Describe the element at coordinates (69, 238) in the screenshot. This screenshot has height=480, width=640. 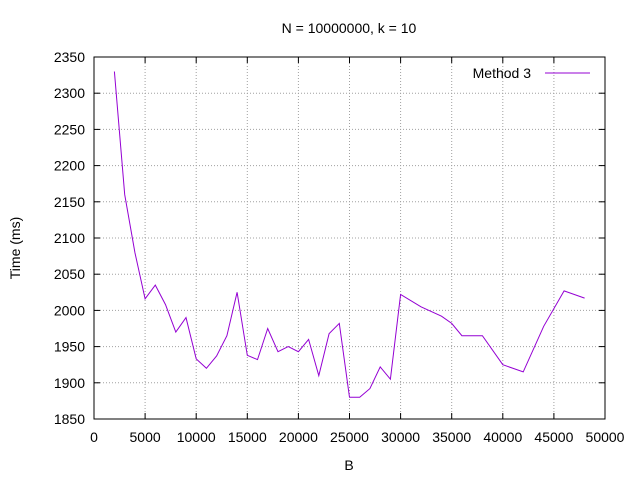
I see `y-tick-label: 2100` at that location.